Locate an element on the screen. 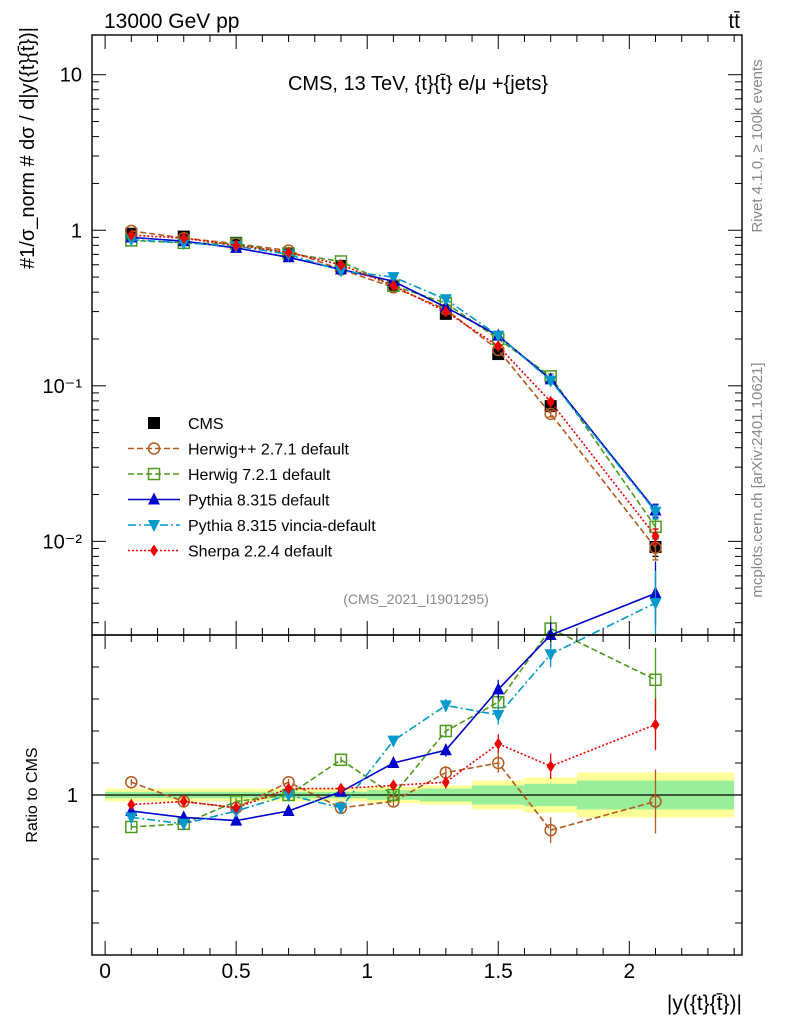  svg-text: Rivet 4.1.0, ≥ 100k events is located at coordinates (757, 145).